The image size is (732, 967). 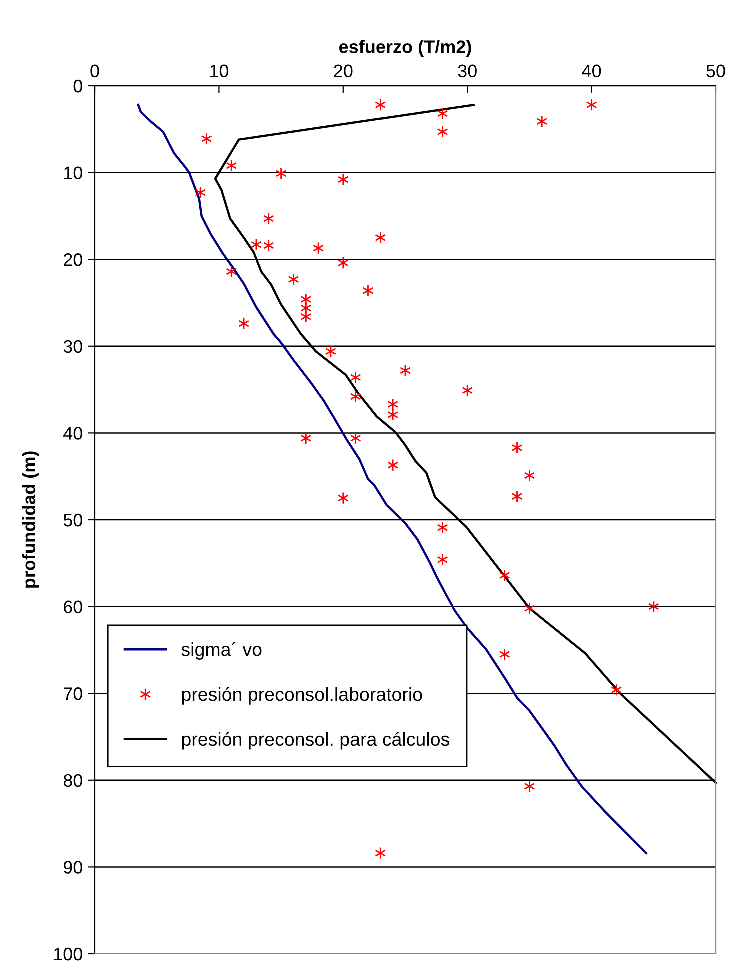 What do you see at coordinates (316, 741) in the screenshot?
I see `legend-label: presión preconsol. para cálculos` at bounding box center [316, 741].